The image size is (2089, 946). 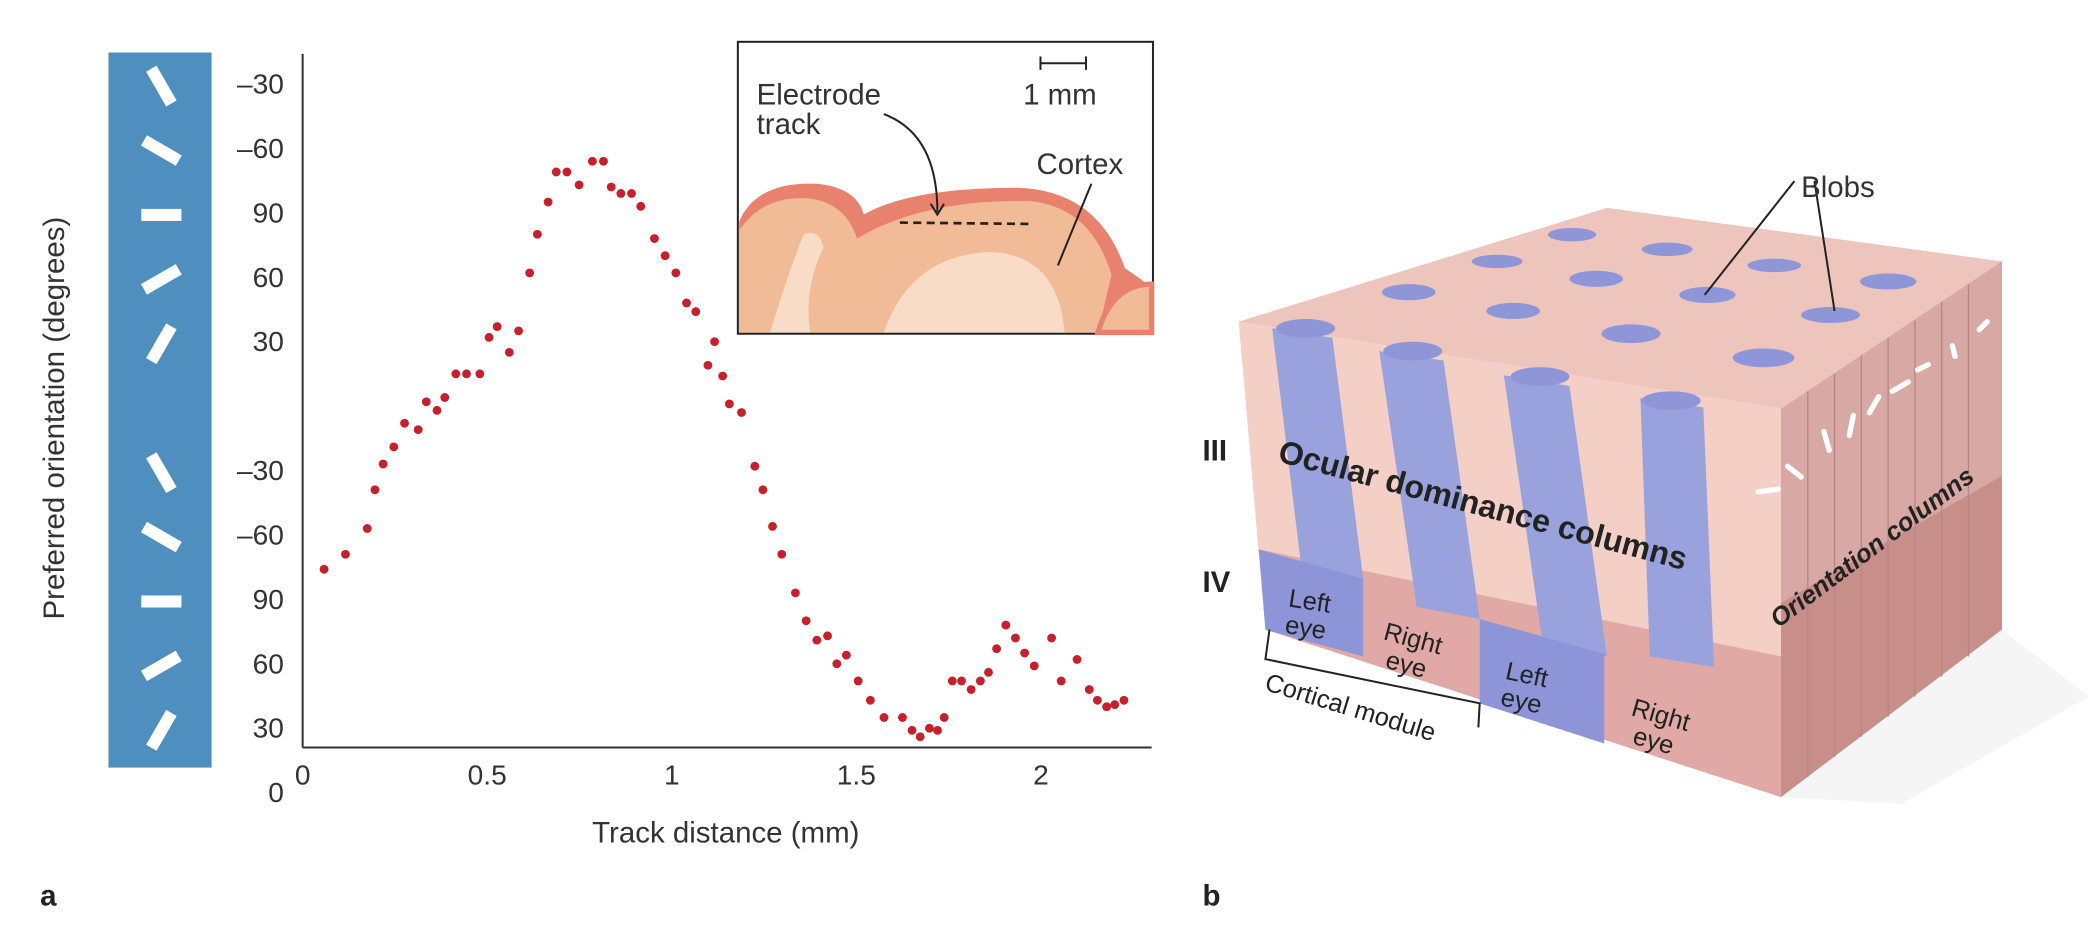 I want to click on x-tick-label: 1.5, so click(x=856, y=774).